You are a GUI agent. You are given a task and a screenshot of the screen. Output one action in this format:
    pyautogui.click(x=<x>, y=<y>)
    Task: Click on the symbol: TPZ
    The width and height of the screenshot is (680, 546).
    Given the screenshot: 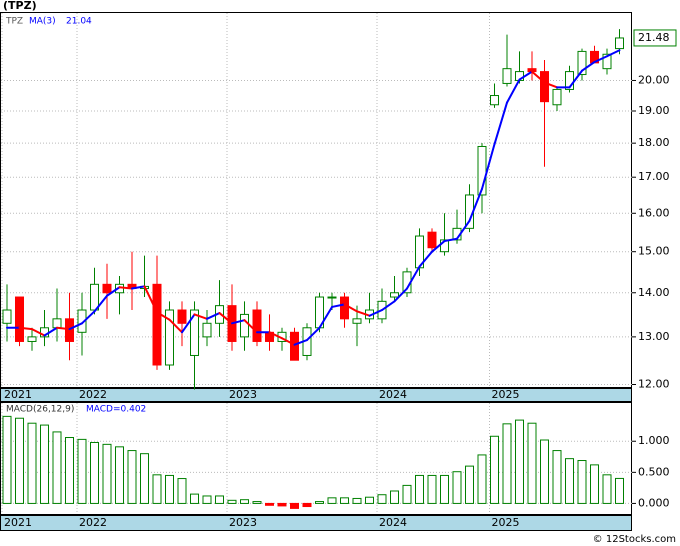 What is the action you would take?
    pyautogui.click(x=14, y=22)
    